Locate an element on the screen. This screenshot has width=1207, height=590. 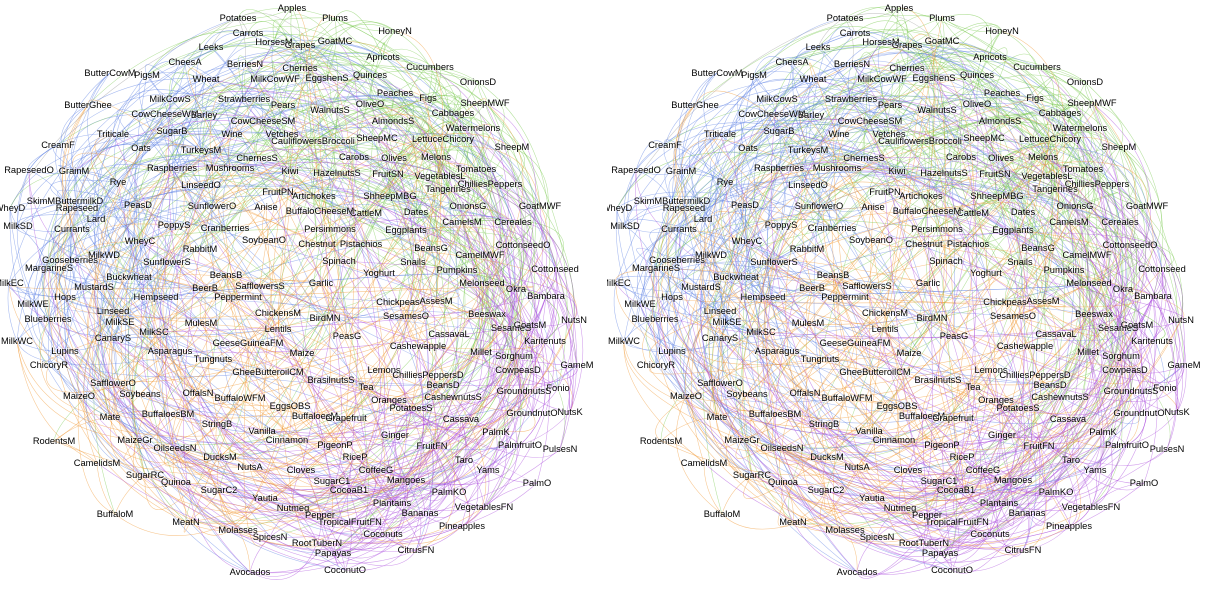
node-label: MilkWC is located at coordinates (624, 341).